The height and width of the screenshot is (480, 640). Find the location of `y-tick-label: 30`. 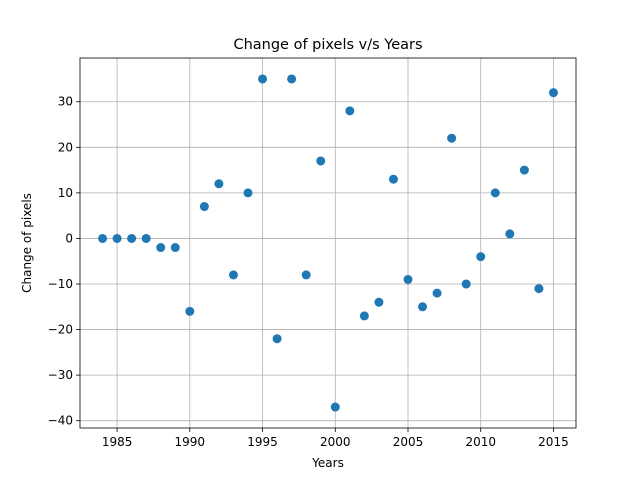

y-tick-label: 30 is located at coordinates (65, 102).